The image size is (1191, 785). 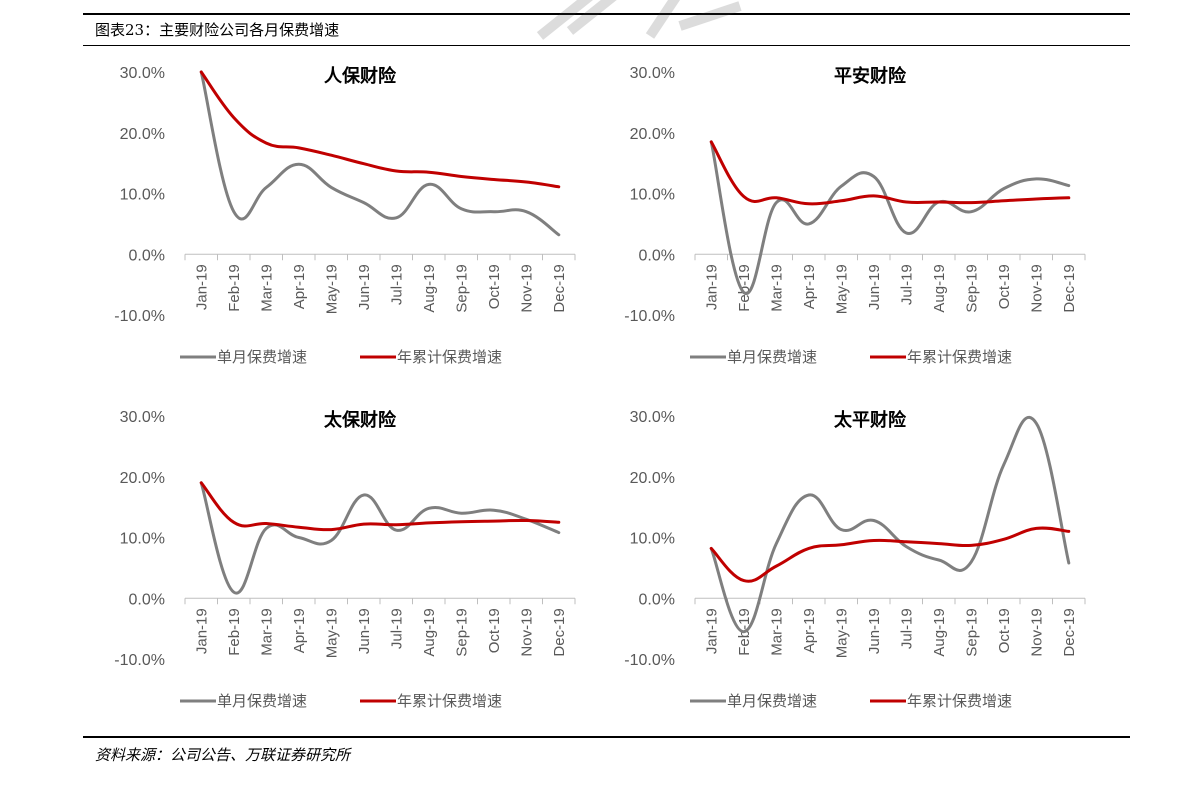 What do you see at coordinates (606, 45) in the screenshot?
I see `title-underline` at bounding box center [606, 45].